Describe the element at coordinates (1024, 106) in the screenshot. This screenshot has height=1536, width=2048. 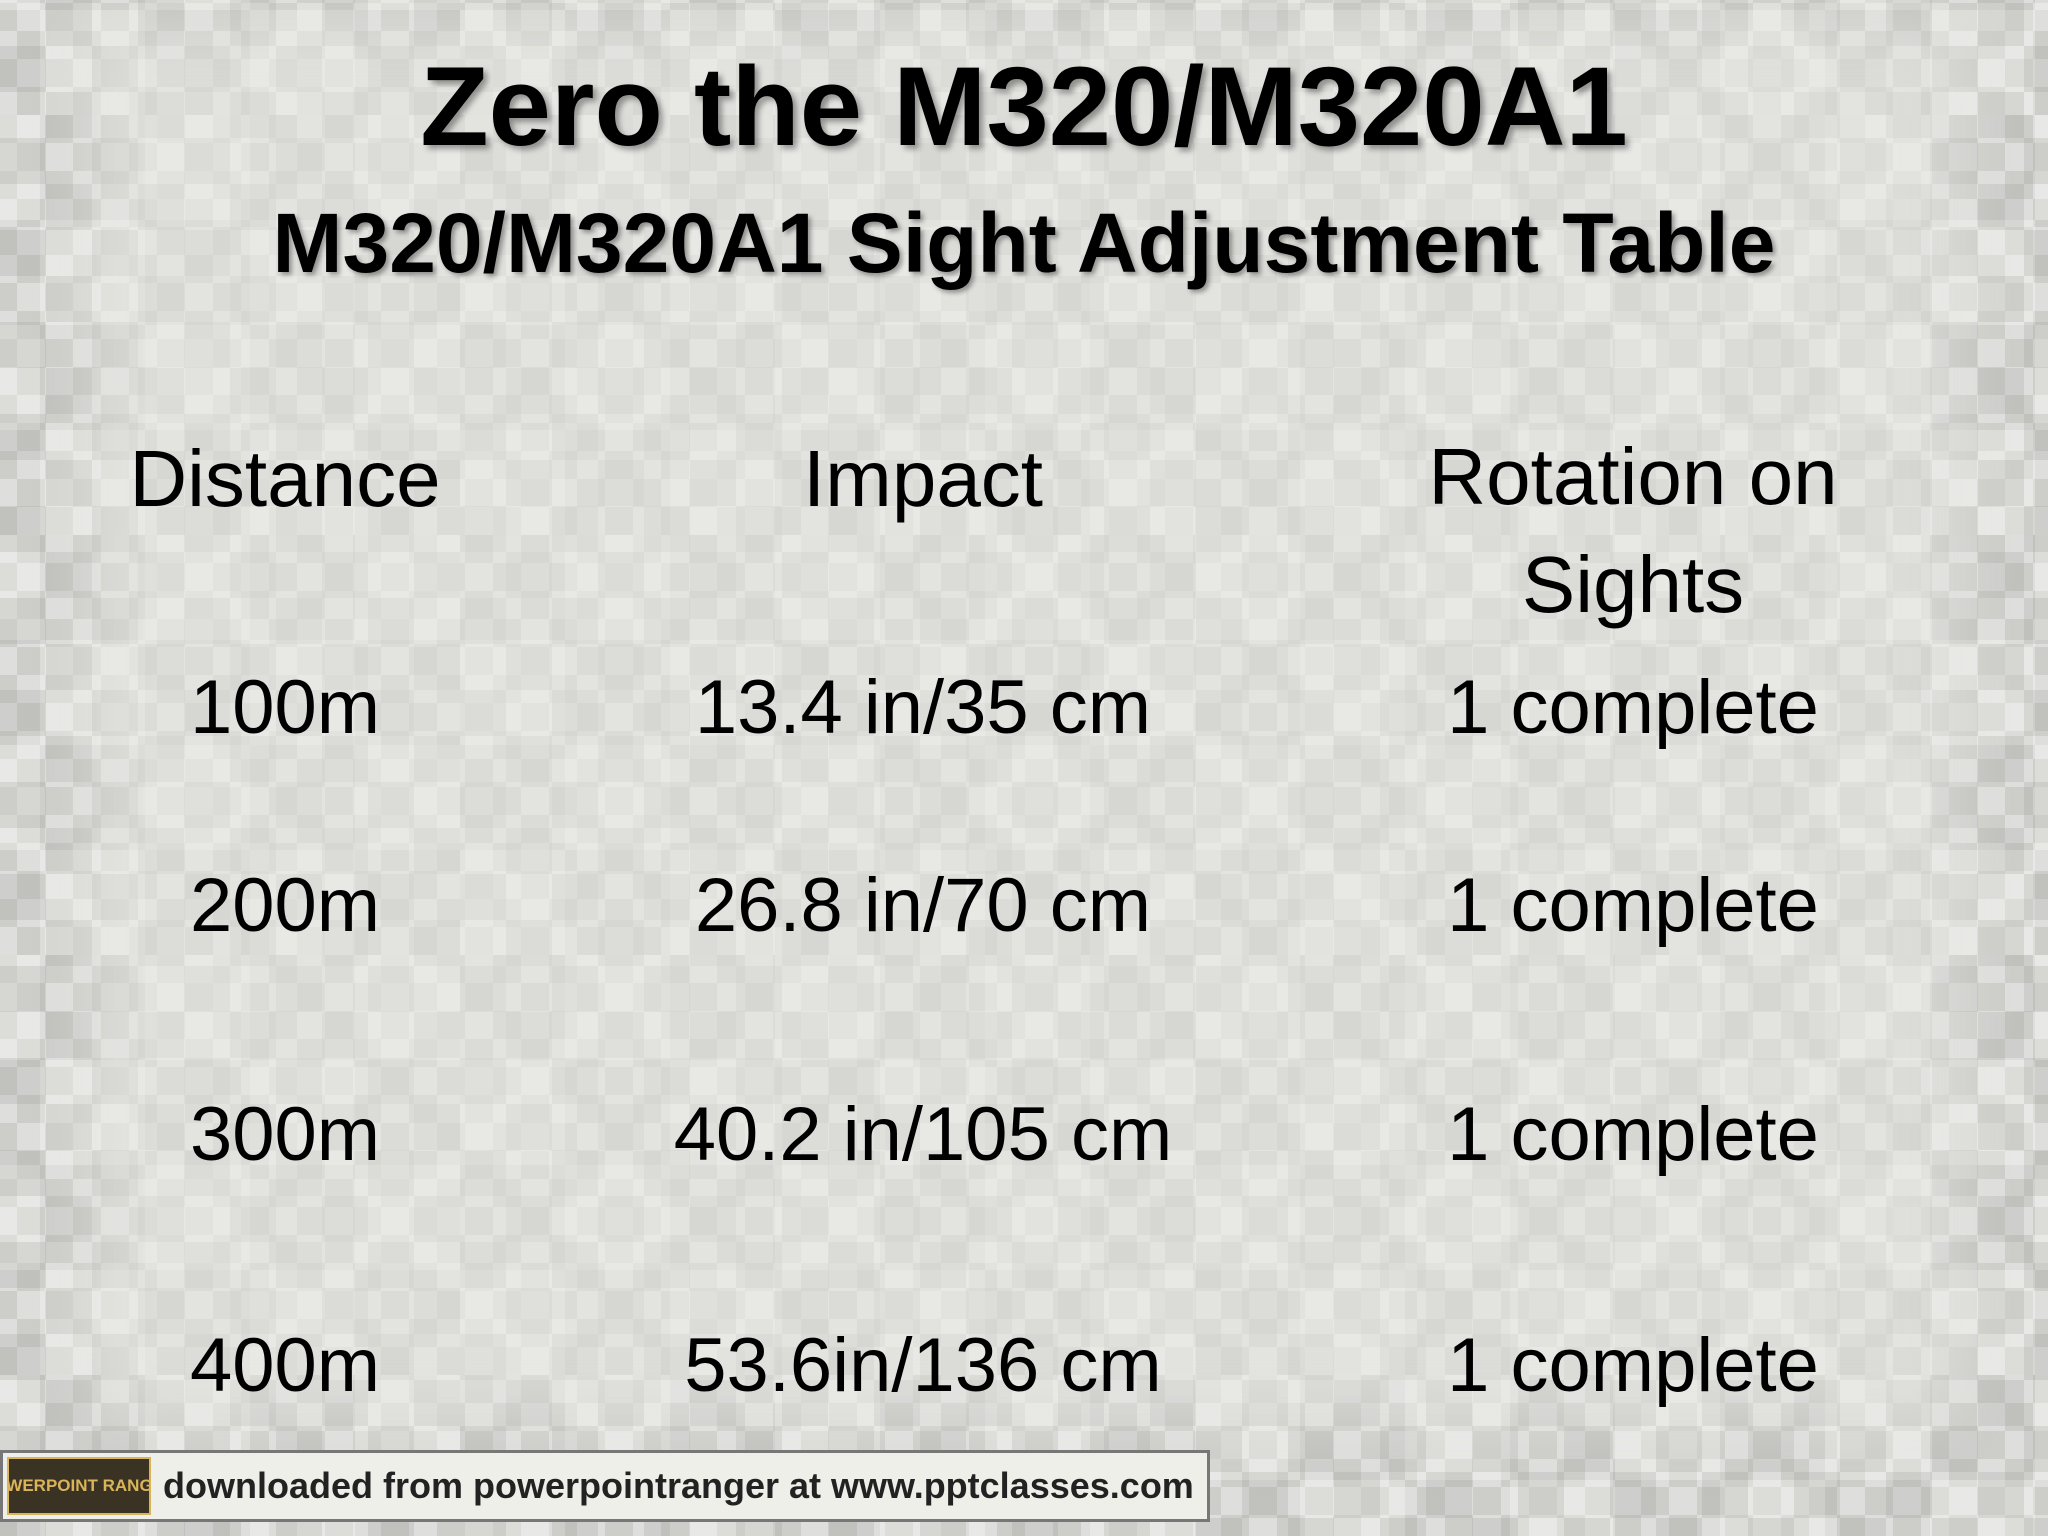
I see `title: Zero the M320/M320A1` at that location.